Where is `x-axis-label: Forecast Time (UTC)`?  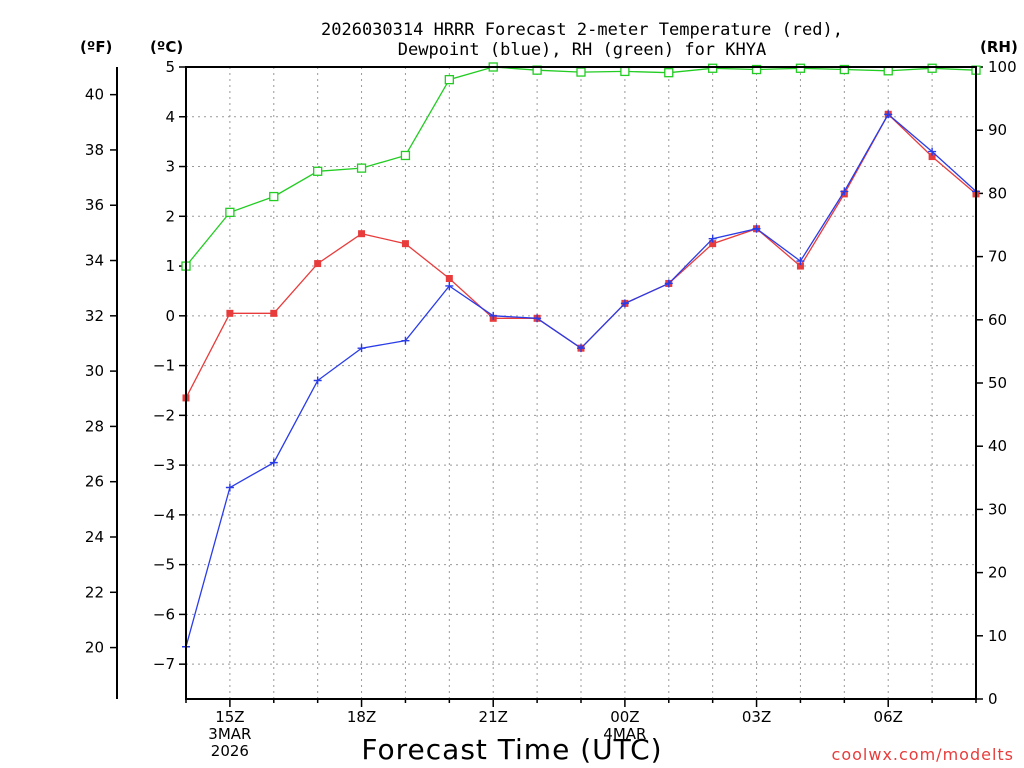 x-axis-label: Forecast Time (UTC) is located at coordinates (511, 749).